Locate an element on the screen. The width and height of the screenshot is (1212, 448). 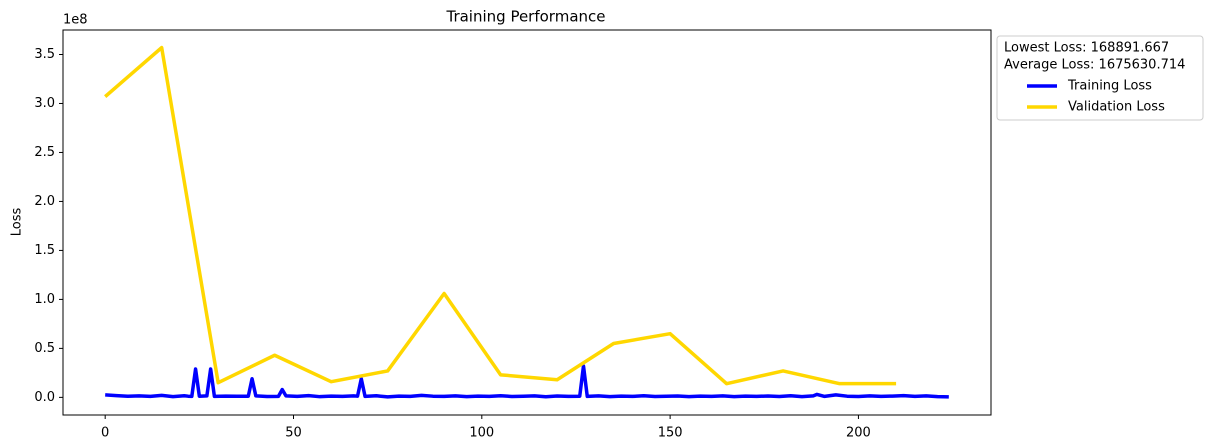
y-tick-label: 3.5 is located at coordinates (44, 54).